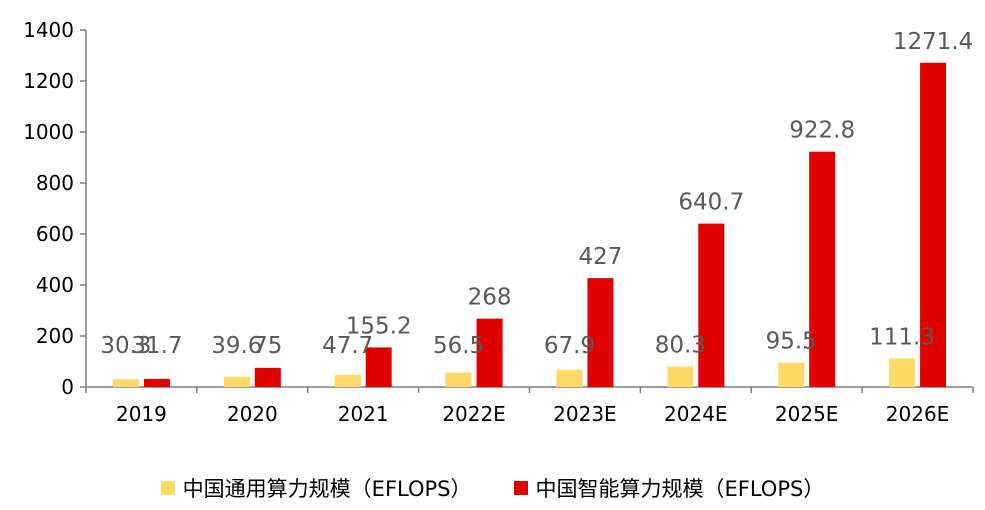  What do you see at coordinates (48, 30) in the screenshot?
I see `y-tick-label: 1400` at bounding box center [48, 30].